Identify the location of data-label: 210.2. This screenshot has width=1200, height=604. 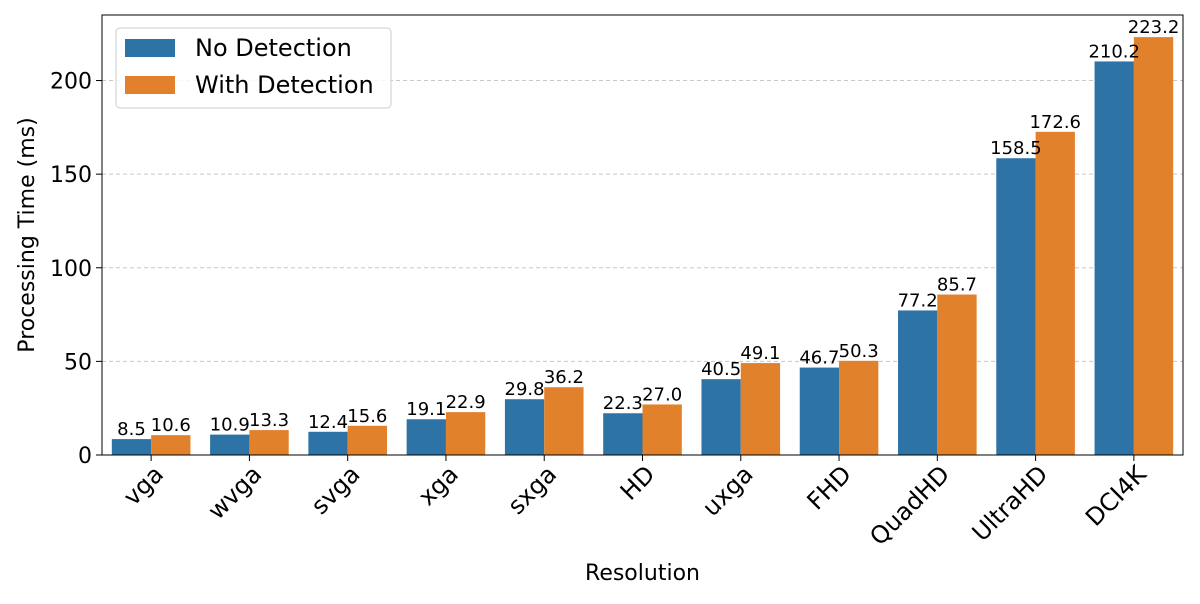
(1114, 51).